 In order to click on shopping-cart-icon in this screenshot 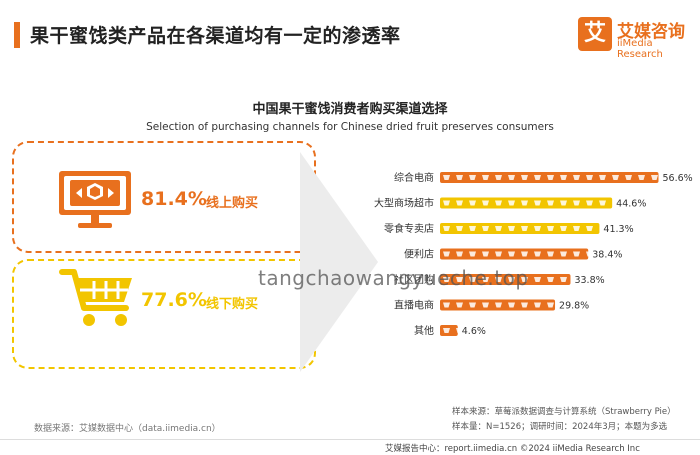, I will do `click(95, 297)`.